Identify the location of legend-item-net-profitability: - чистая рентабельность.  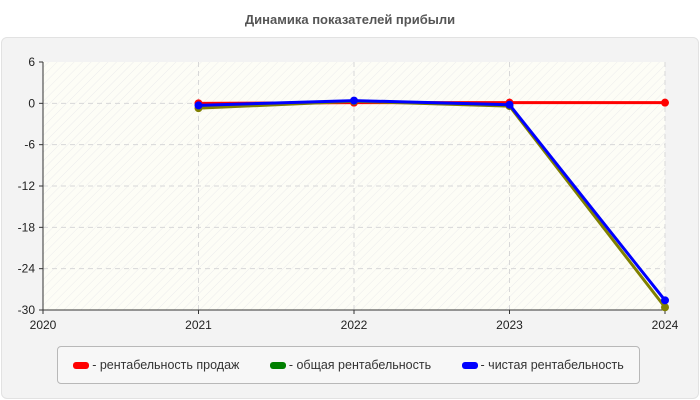
(542, 365).